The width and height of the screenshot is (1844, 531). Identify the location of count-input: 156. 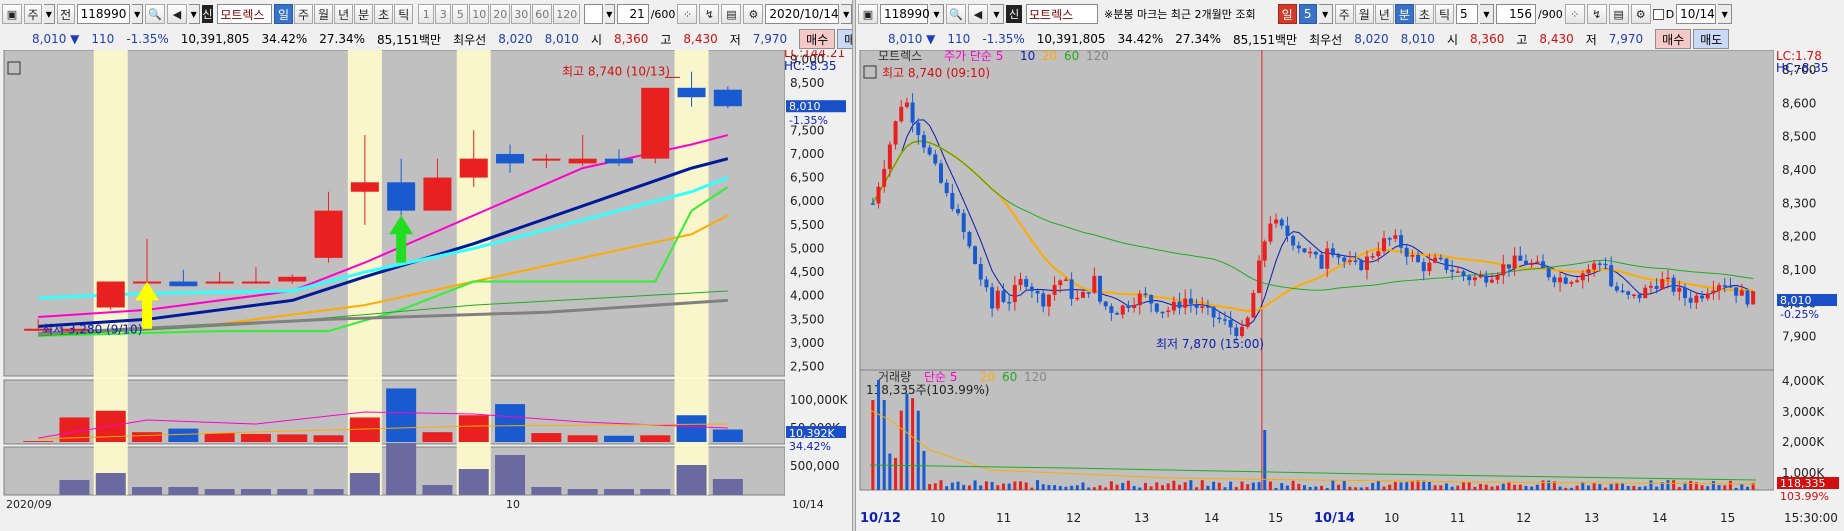
(1515, 14).